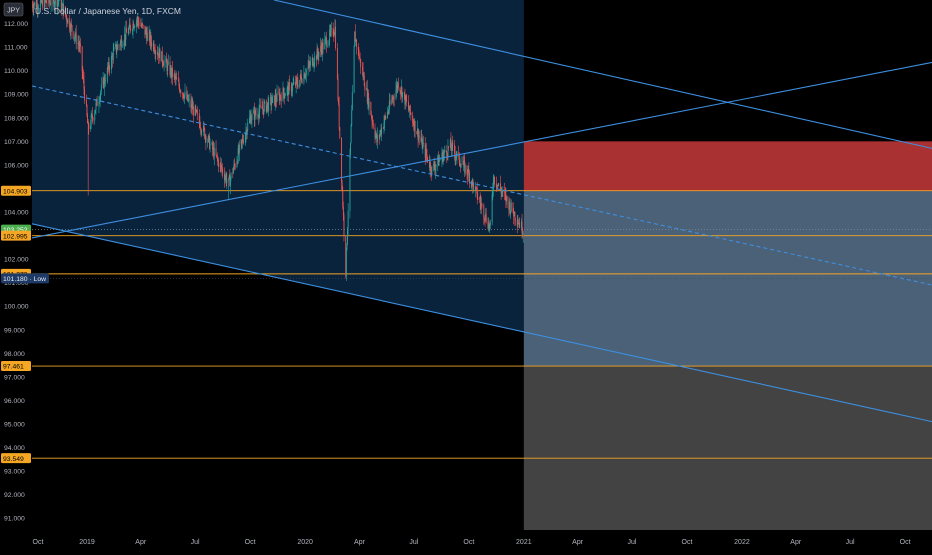 This screenshot has height=555, width=932. Describe the element at coordinates (16, 24) in the screenshot. I see `price-tick-label: 112.000` at that location.